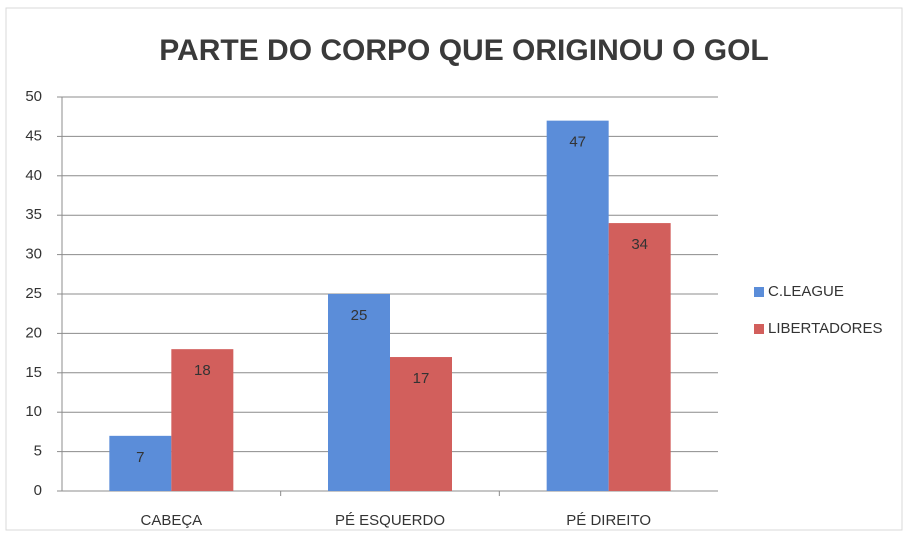 The image size is (908, 537). I want to click on y-tick-label: 0, so click(38, 490).